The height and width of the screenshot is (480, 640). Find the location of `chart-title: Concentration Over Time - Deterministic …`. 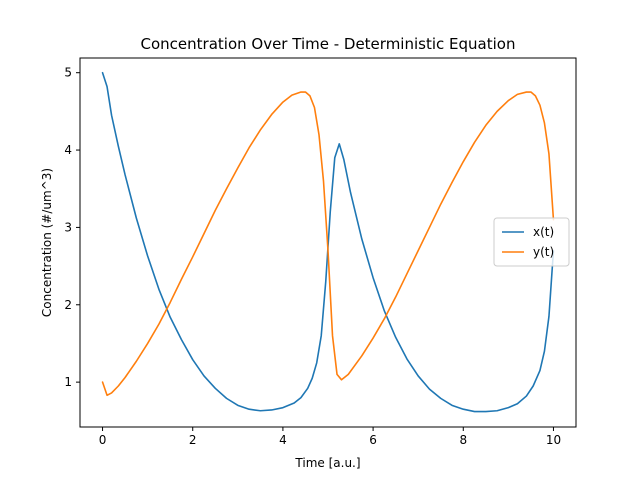

chart-title: Concentration Over Time - Deterministic … is located at coordinates (328, 44).